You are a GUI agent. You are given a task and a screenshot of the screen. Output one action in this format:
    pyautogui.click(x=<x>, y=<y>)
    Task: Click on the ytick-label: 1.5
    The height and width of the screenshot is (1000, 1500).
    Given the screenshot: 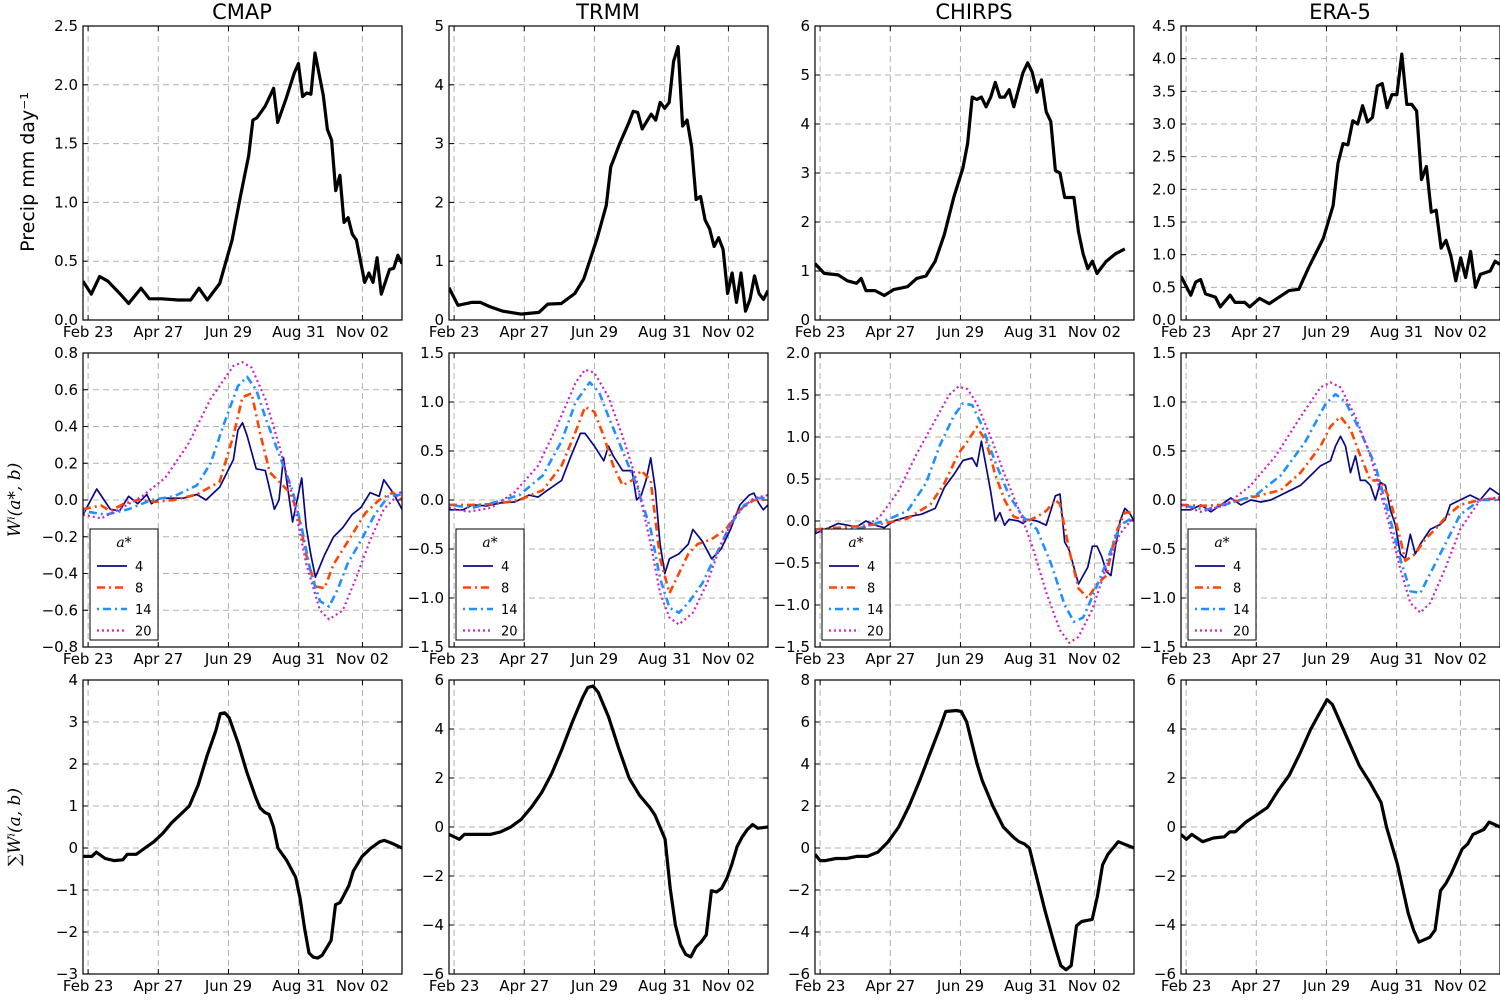 What is the action you would take?
    pyautogui.click(x=1164, y=222)
    